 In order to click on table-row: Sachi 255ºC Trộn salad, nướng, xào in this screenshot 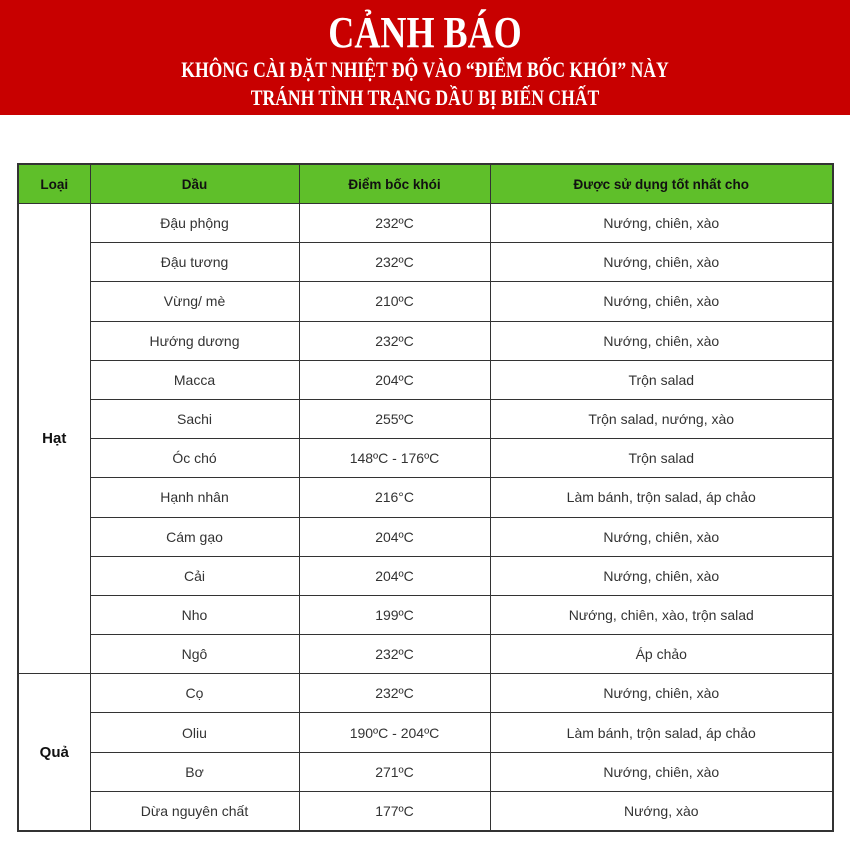, I will do `click(426, 419)`.